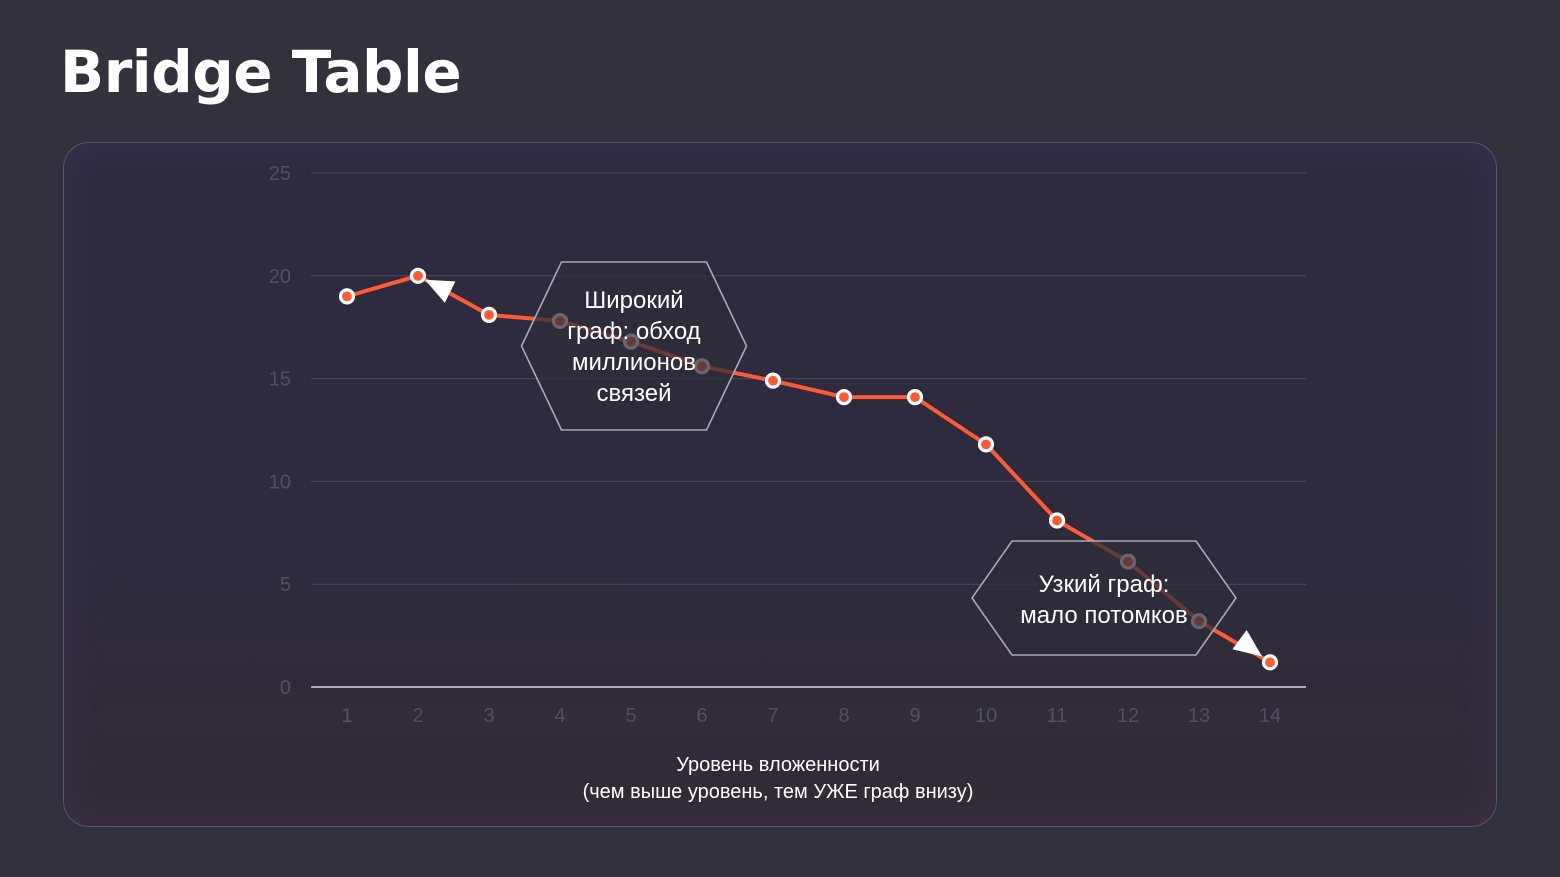  I want to click on y-tick-label: 5, so click(285, 585).